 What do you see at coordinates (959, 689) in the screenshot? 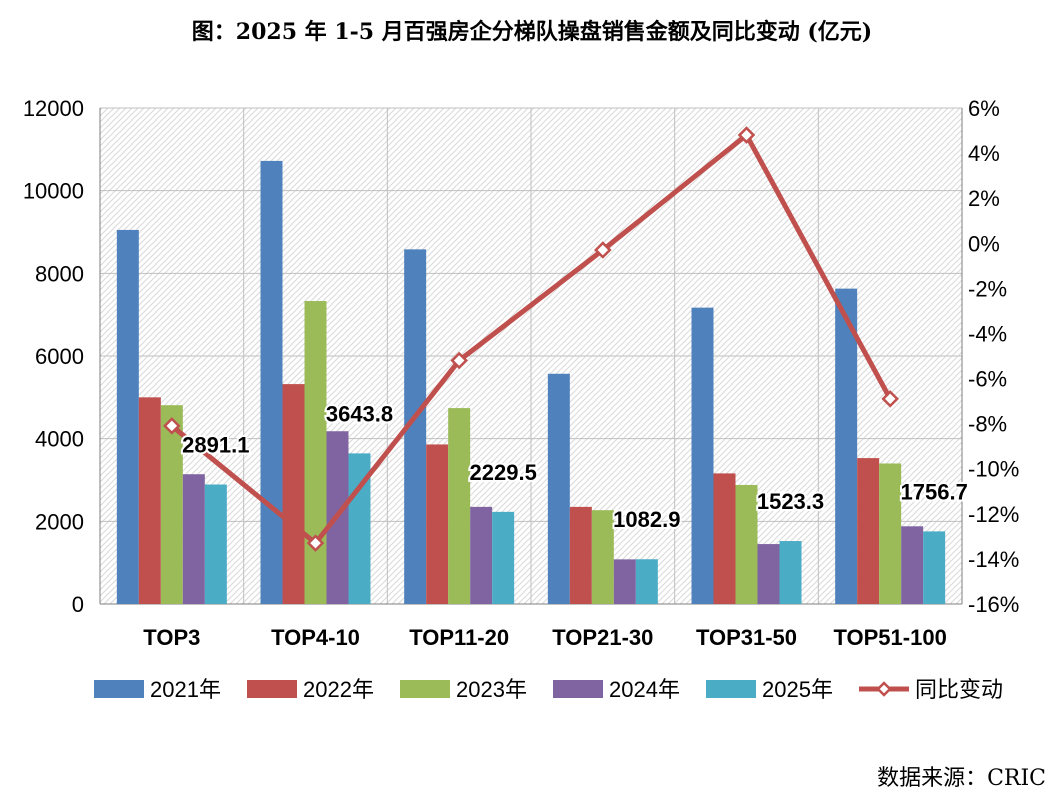
I see `legend-label: 同比变动` at bounding box center [959, 689].